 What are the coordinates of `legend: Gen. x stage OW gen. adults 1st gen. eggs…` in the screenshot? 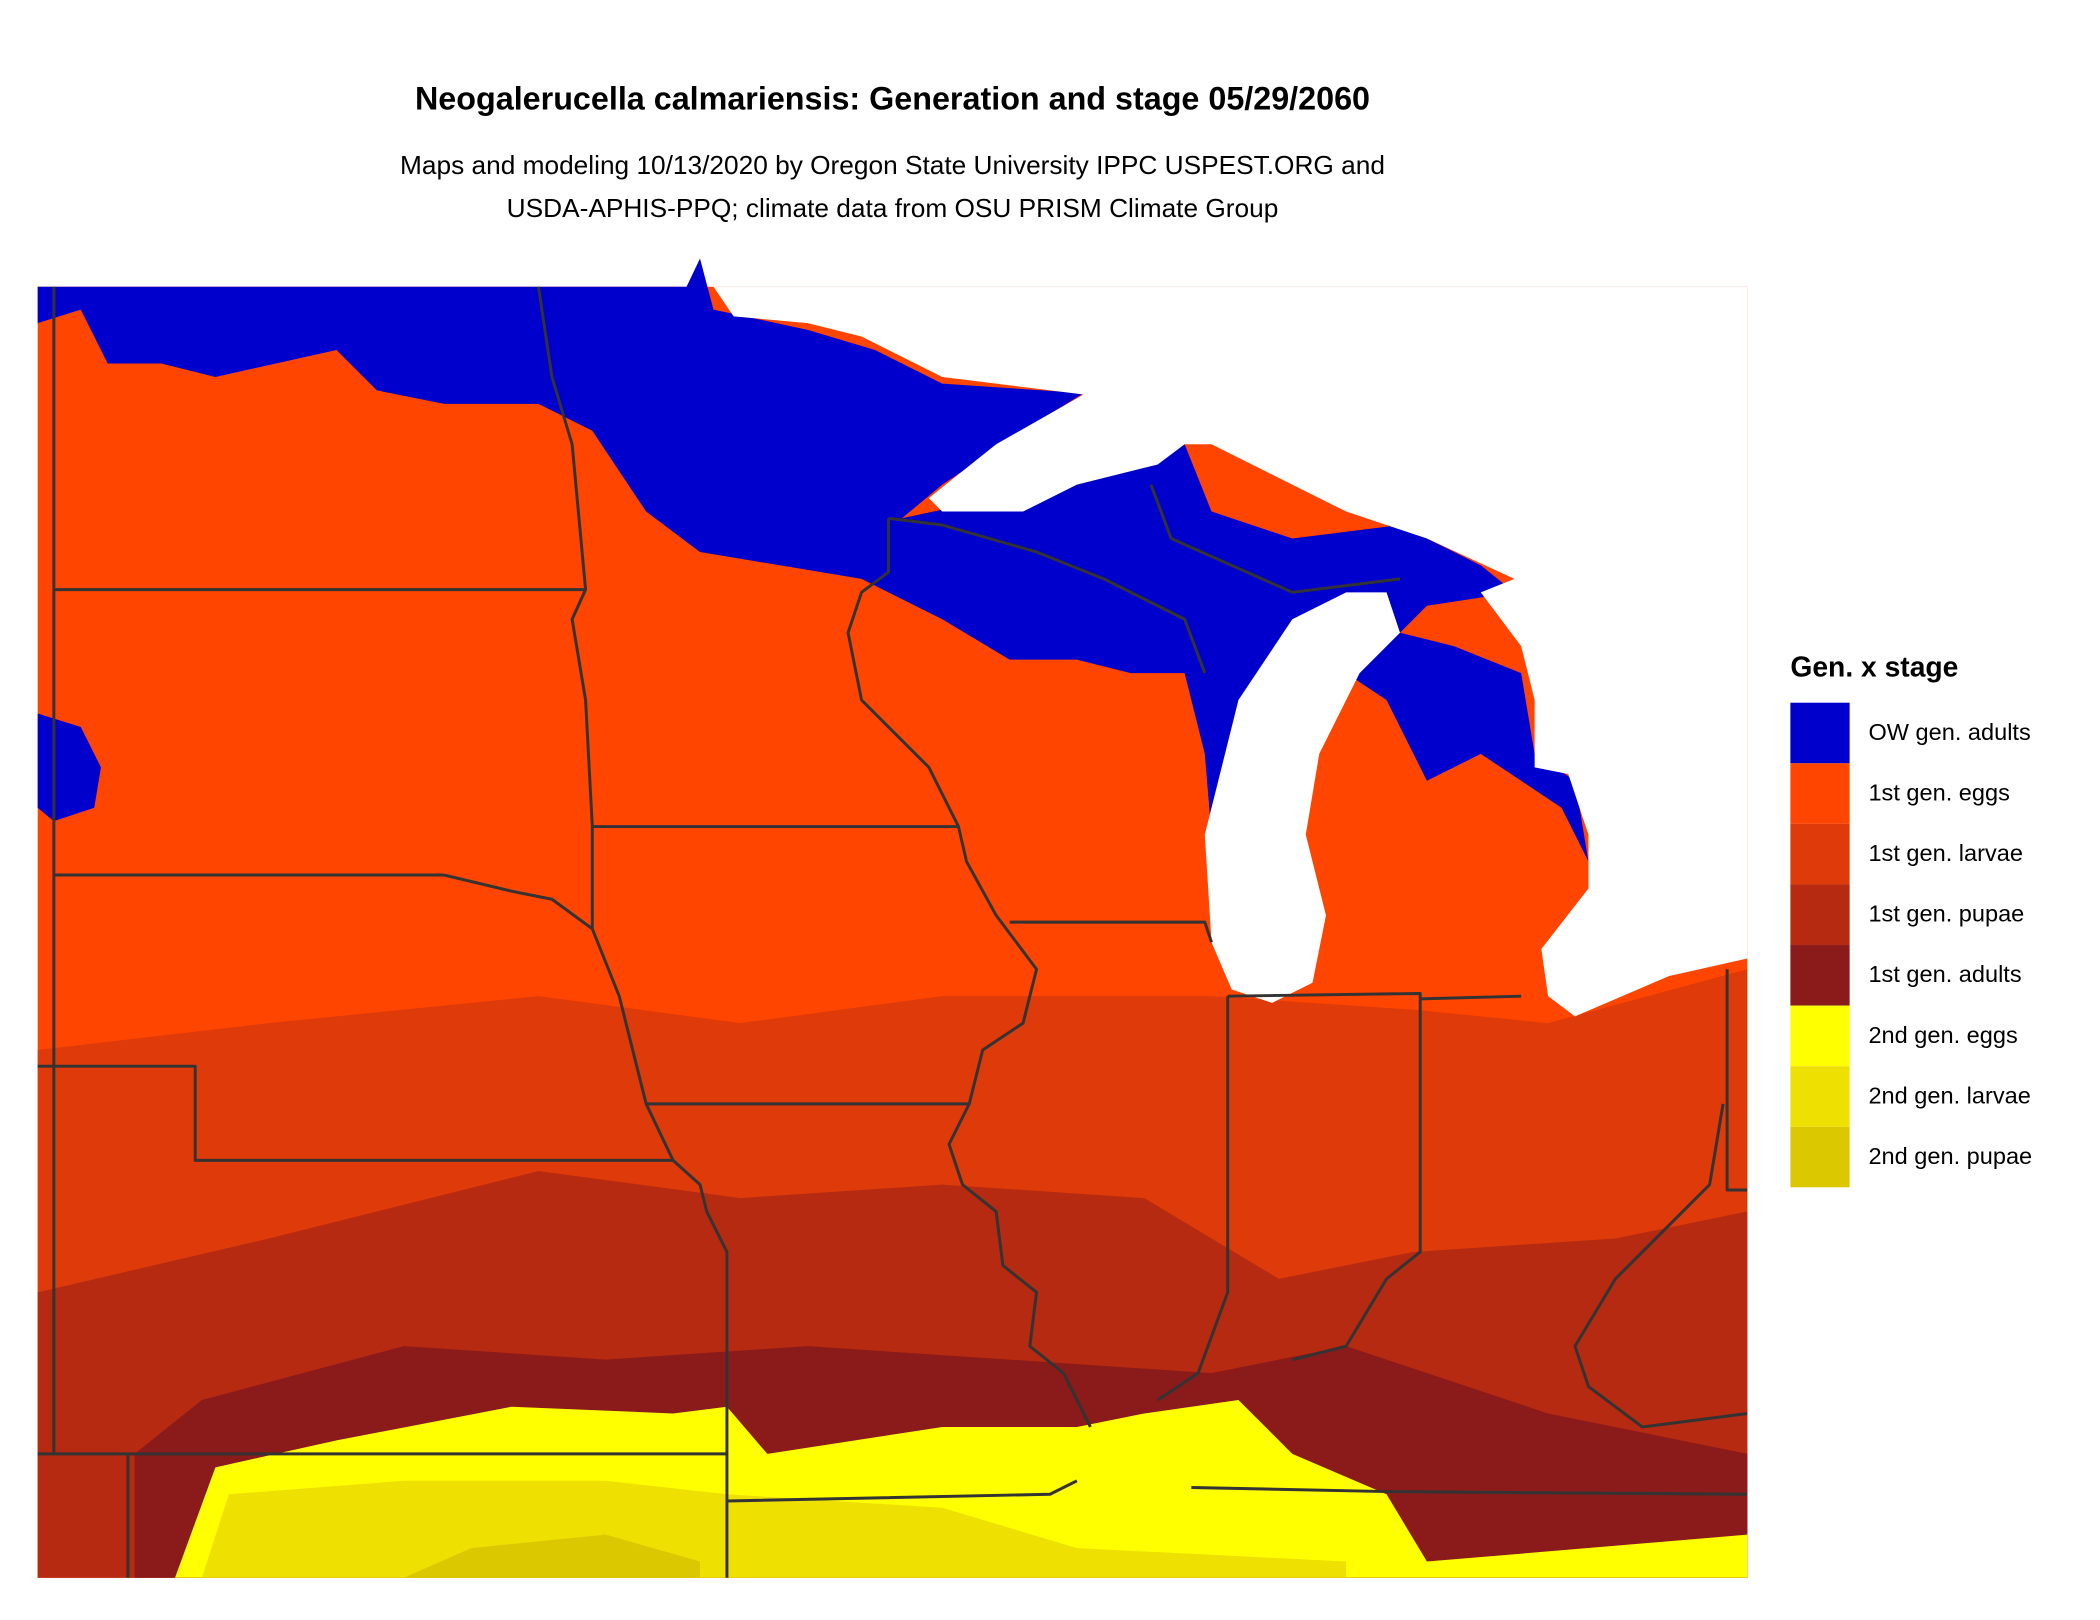 It's located at (1911, 919).